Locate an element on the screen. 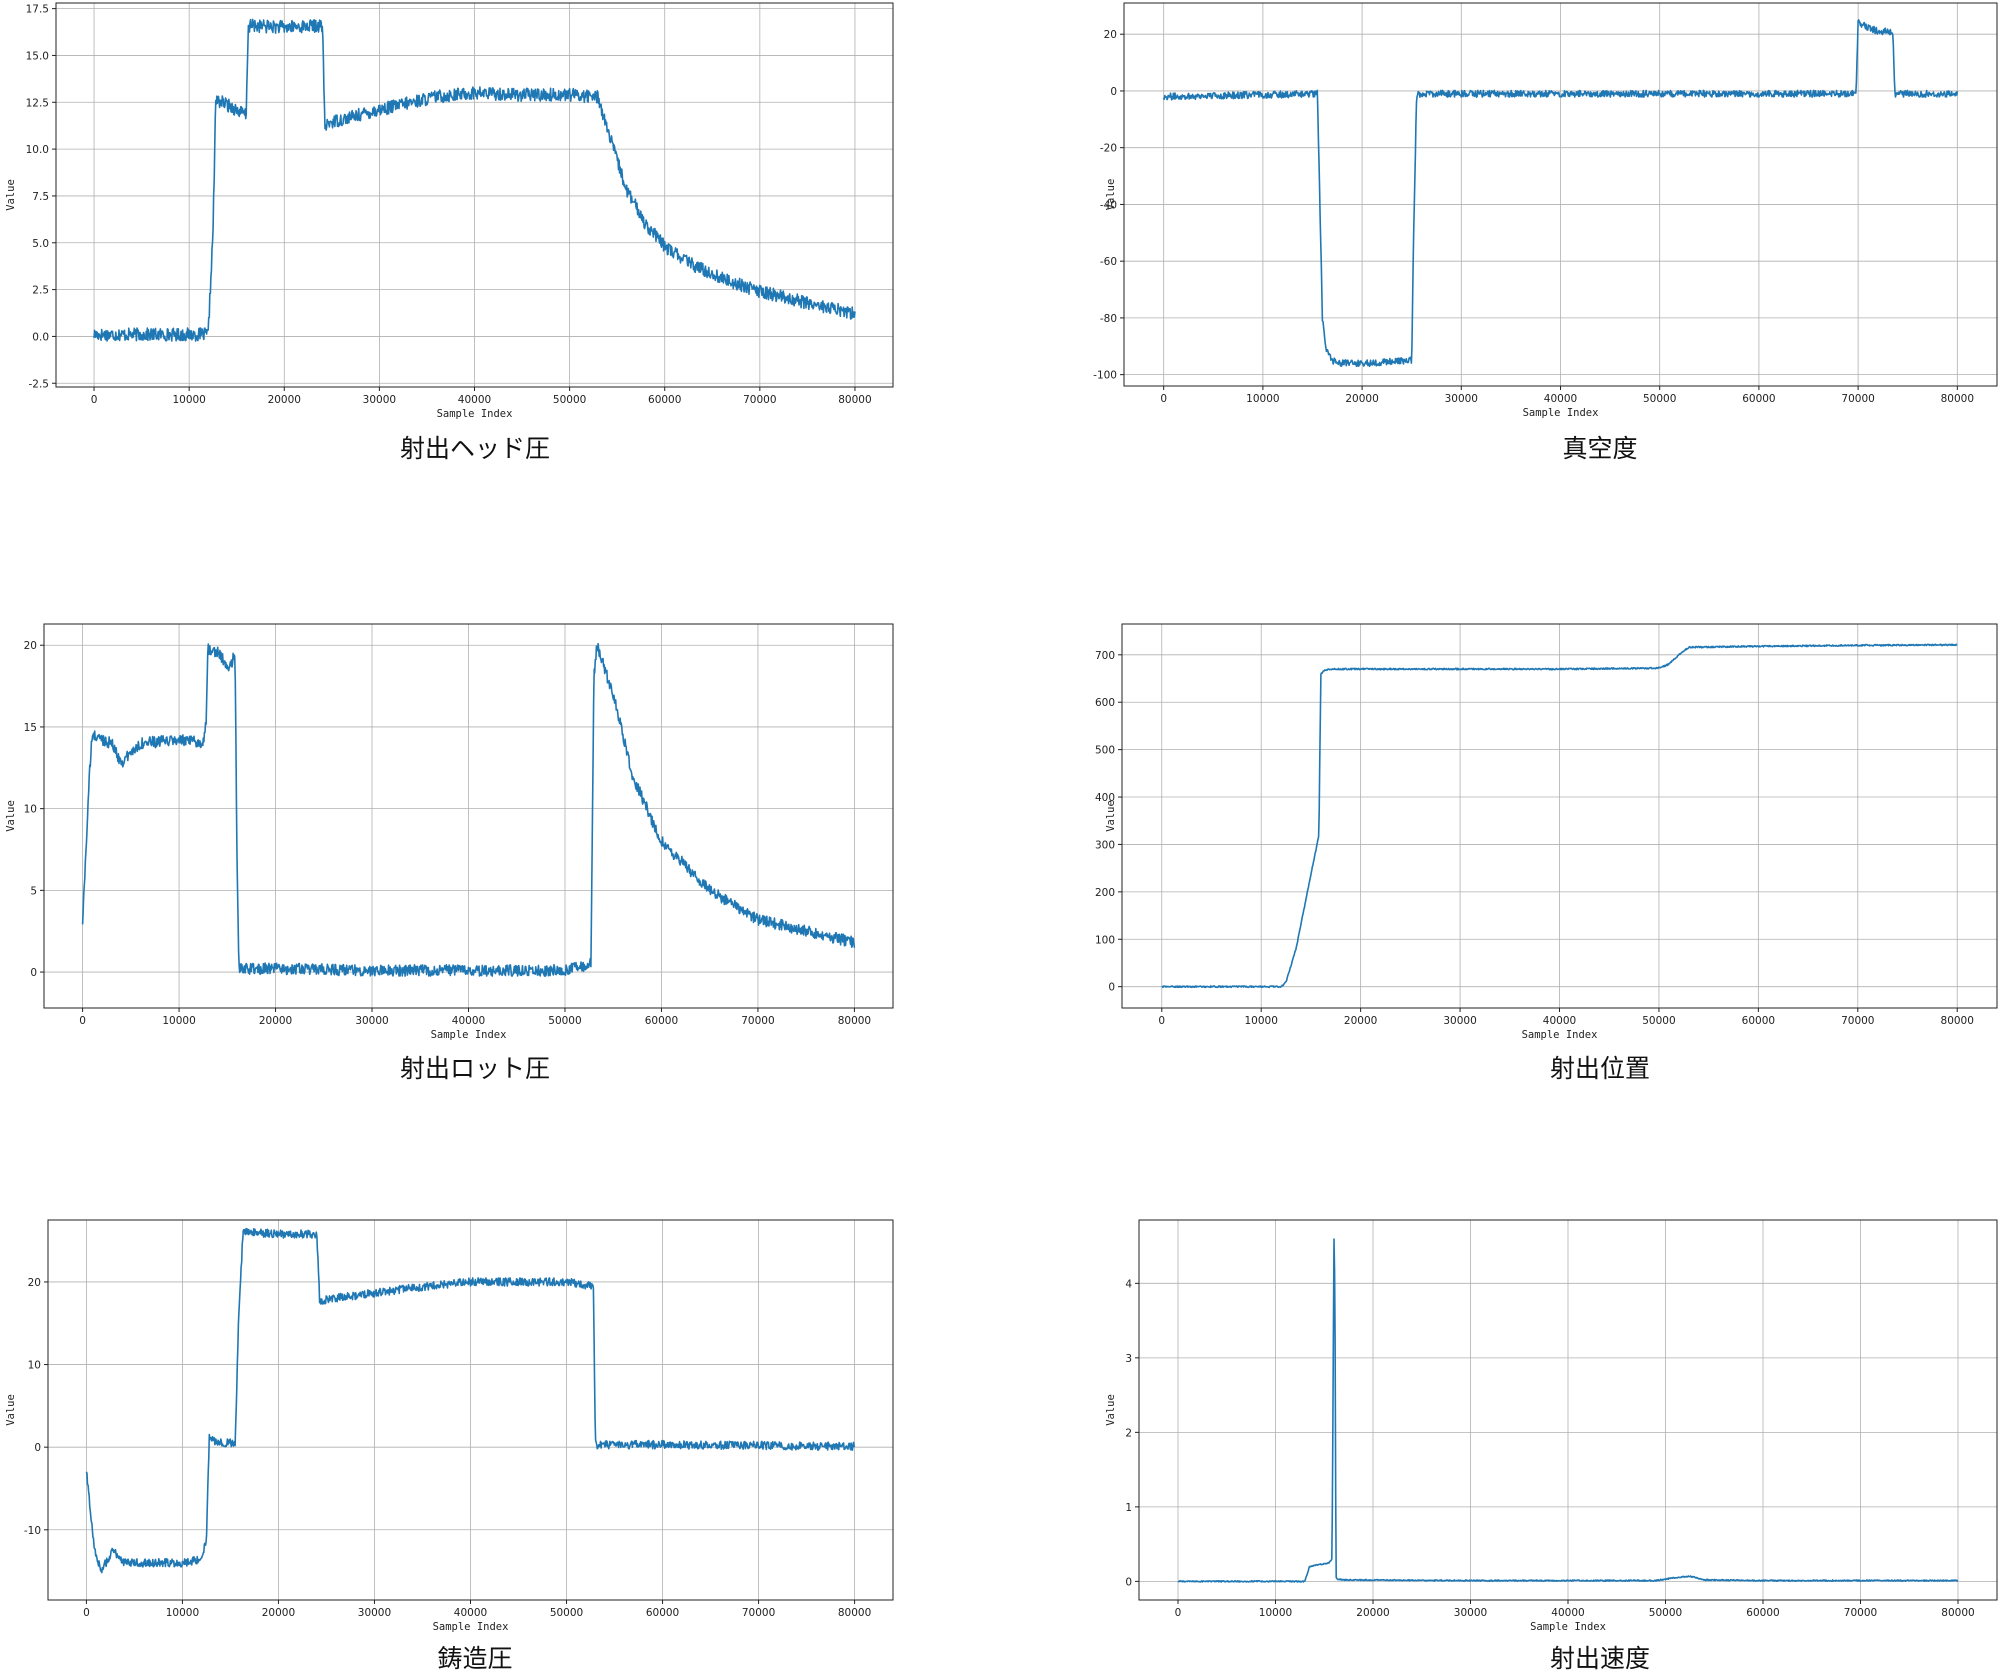  chart-1-xtick-label-7: 70000 is located at coordinates (759, 400).